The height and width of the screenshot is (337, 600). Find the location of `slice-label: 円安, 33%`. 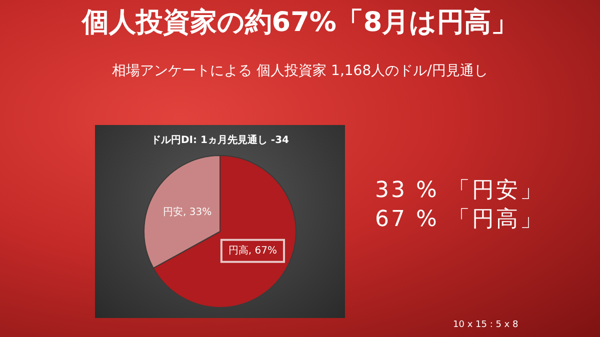

slice-label: 円安, 33% is located at coordinates (187, 212).